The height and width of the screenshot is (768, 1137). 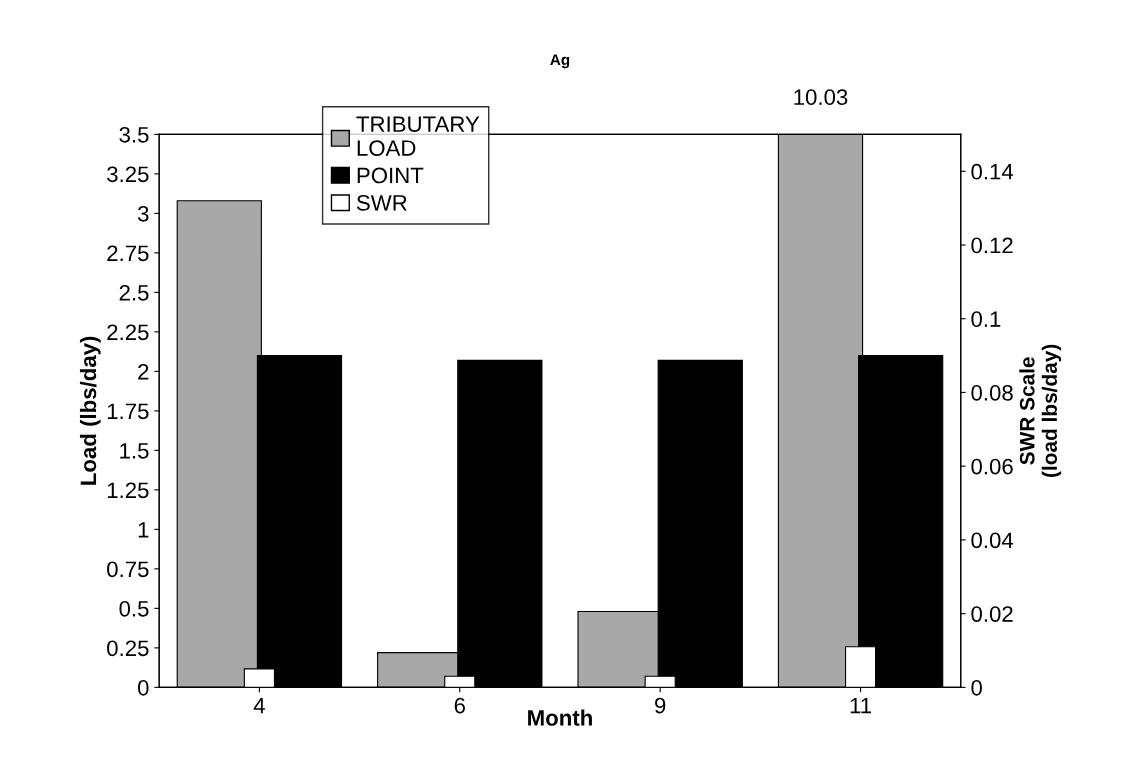 What do you see at coordinates (992, 540) in the screenshot?
I see `y2-tick-label: 0.04` at bounding box center [992, 540].